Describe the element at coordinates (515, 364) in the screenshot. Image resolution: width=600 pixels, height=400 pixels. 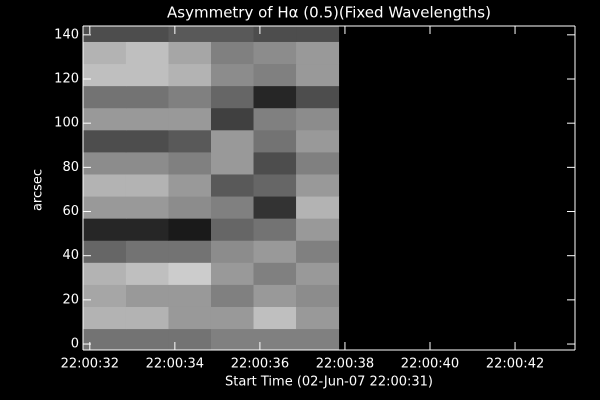
I see `x-tick-label: 22:00:42` at that location.